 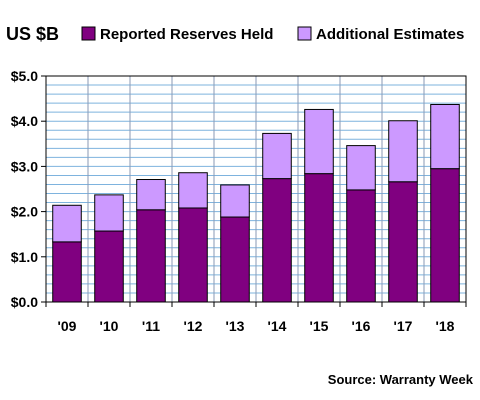 What do you see at coordinates (151, 326) in the screenshot?
I see `x-tick-label: '11` at bounding box center [151, 326].